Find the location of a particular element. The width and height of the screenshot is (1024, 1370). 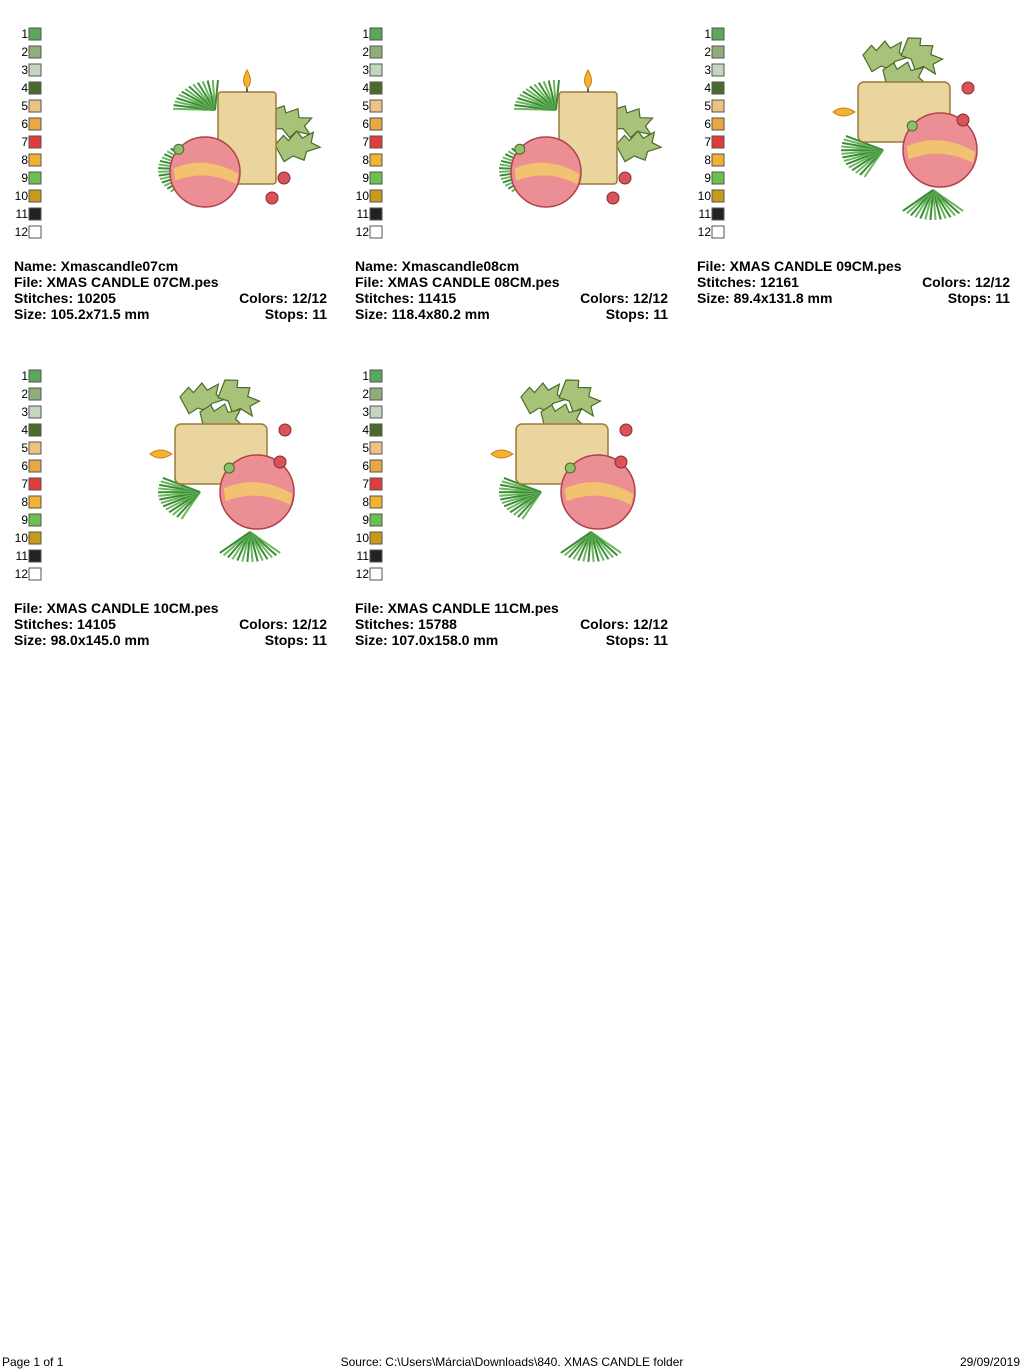

swatch-number: 9 is located at coordinates (24, 178).